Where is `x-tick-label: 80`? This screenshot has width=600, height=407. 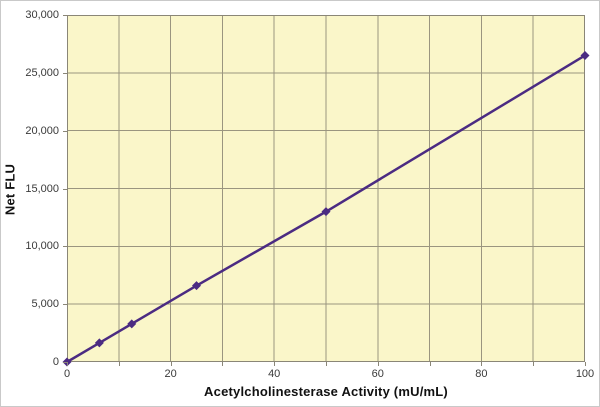 x-tick-label: 80 is located at coordinates (481, 374).